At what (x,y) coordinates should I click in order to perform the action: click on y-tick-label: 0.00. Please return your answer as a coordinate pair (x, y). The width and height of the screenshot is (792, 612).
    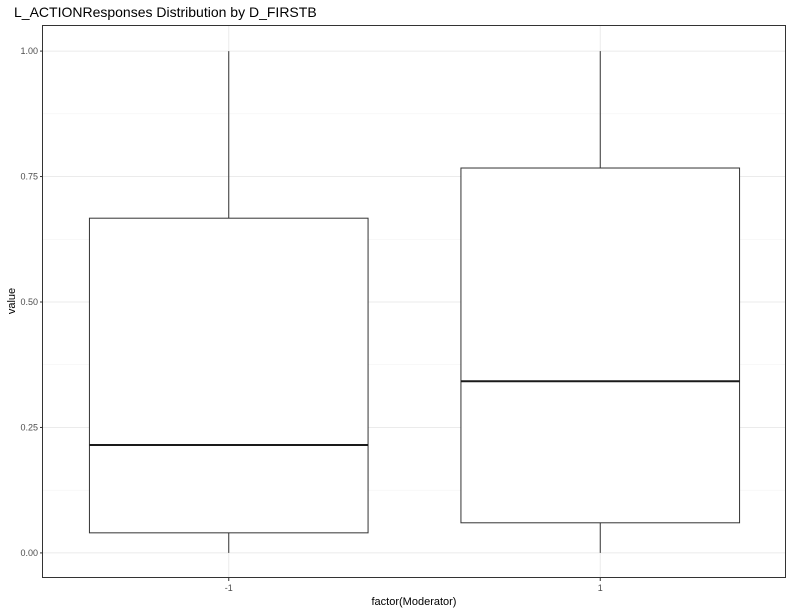
    Looking at the image, I should click on (29, 553).